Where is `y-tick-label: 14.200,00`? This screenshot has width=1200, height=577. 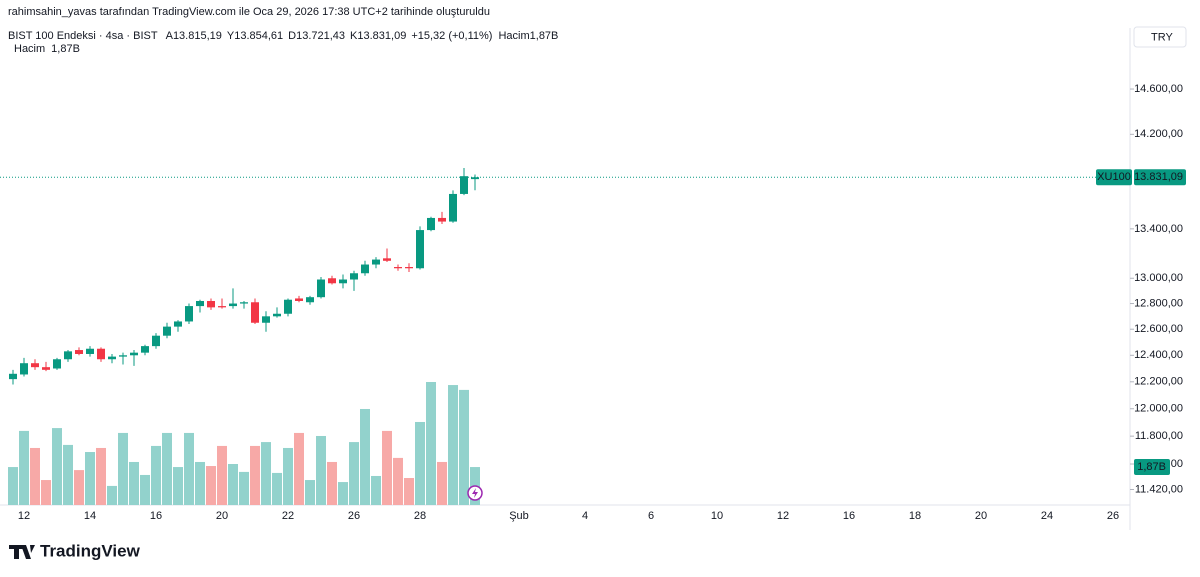 y-tick-label: 14.200,00 is located at coordinates (1158, 134).